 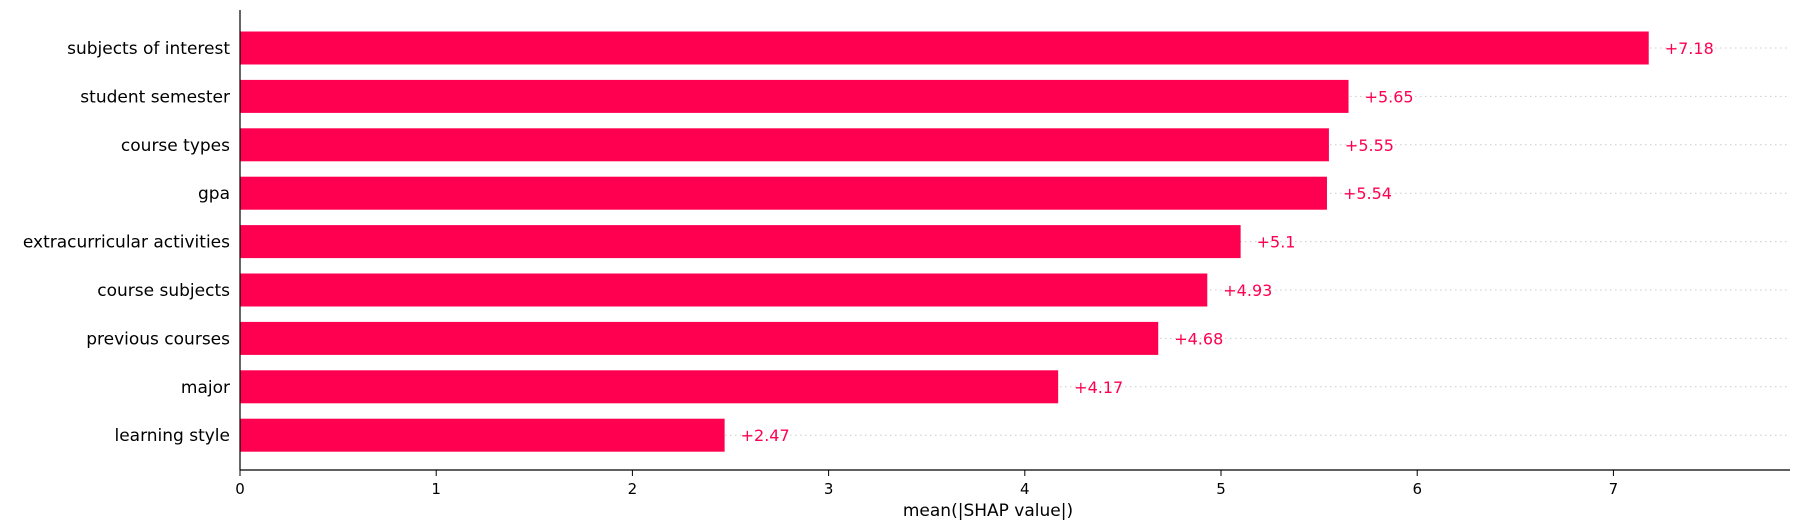 What do you see at coordinates (1389, 96) in the screenshot?
I see `value-label: +5.65` at bounding box center [1389, 96].